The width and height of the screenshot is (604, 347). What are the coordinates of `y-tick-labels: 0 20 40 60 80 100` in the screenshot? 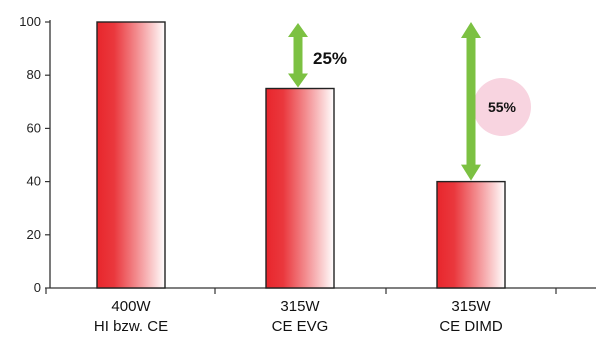 It's located at (30, 154).